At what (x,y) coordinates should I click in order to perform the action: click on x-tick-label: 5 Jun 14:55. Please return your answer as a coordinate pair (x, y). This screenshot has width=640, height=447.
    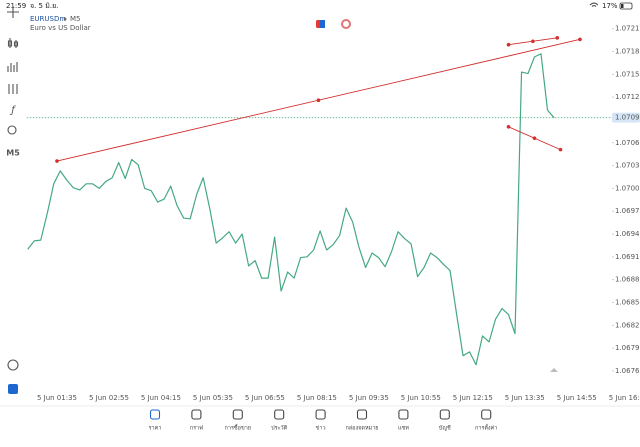
    Looking at the image, I should click on (577, 398).